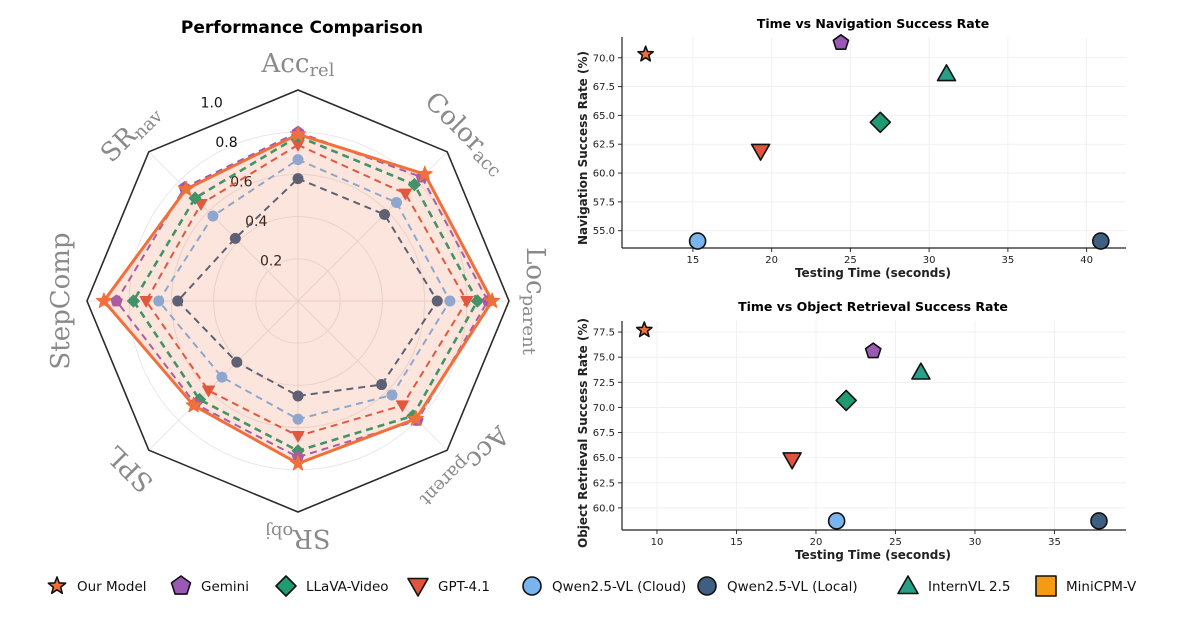 The image size is (1194, 620). Describe the element at coordinates (619, 587) in the screenshot. I see `legend-label-qwen2-5-vl-cloud: Qwen2.5-VL (Cloud)` at that location.